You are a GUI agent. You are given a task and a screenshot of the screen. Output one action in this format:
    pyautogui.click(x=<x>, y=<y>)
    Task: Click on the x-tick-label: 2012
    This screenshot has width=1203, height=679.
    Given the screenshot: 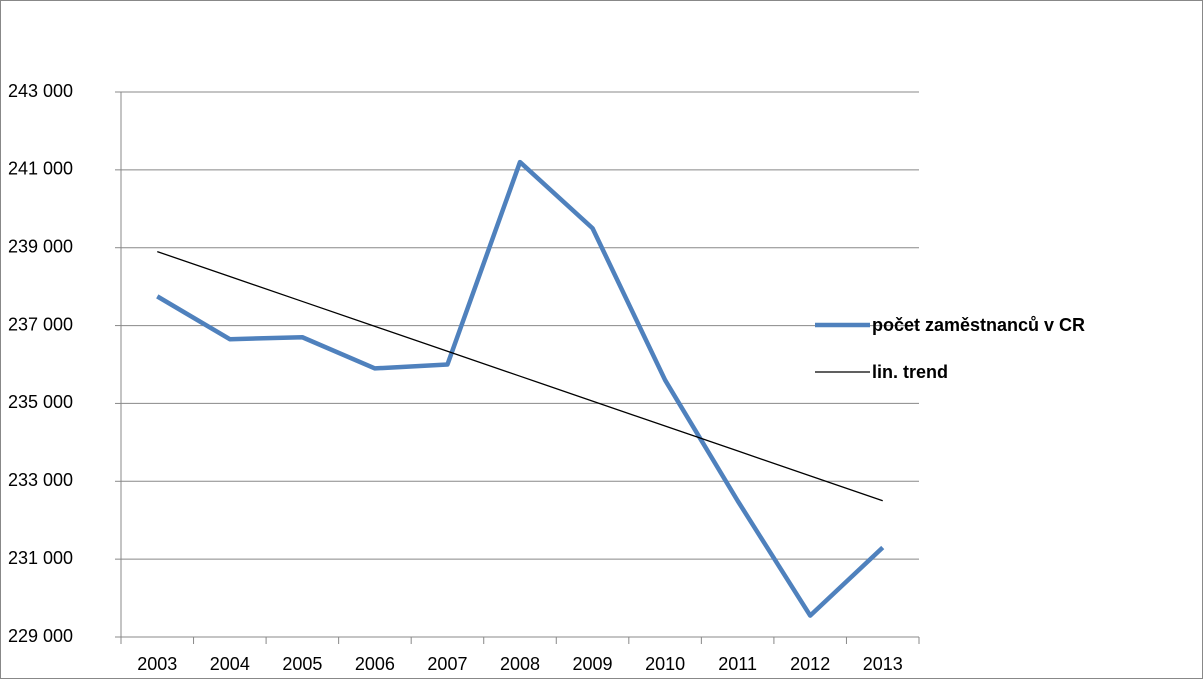 What is the action you would take?
    pyautogui.click(x=810, y=664)
    